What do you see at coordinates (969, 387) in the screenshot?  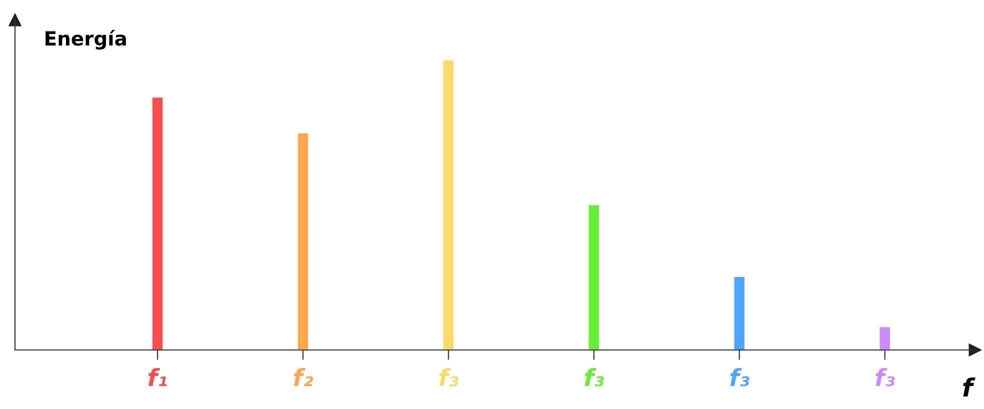 I see `x-axis-title: f` at bounding box center [969, 387].